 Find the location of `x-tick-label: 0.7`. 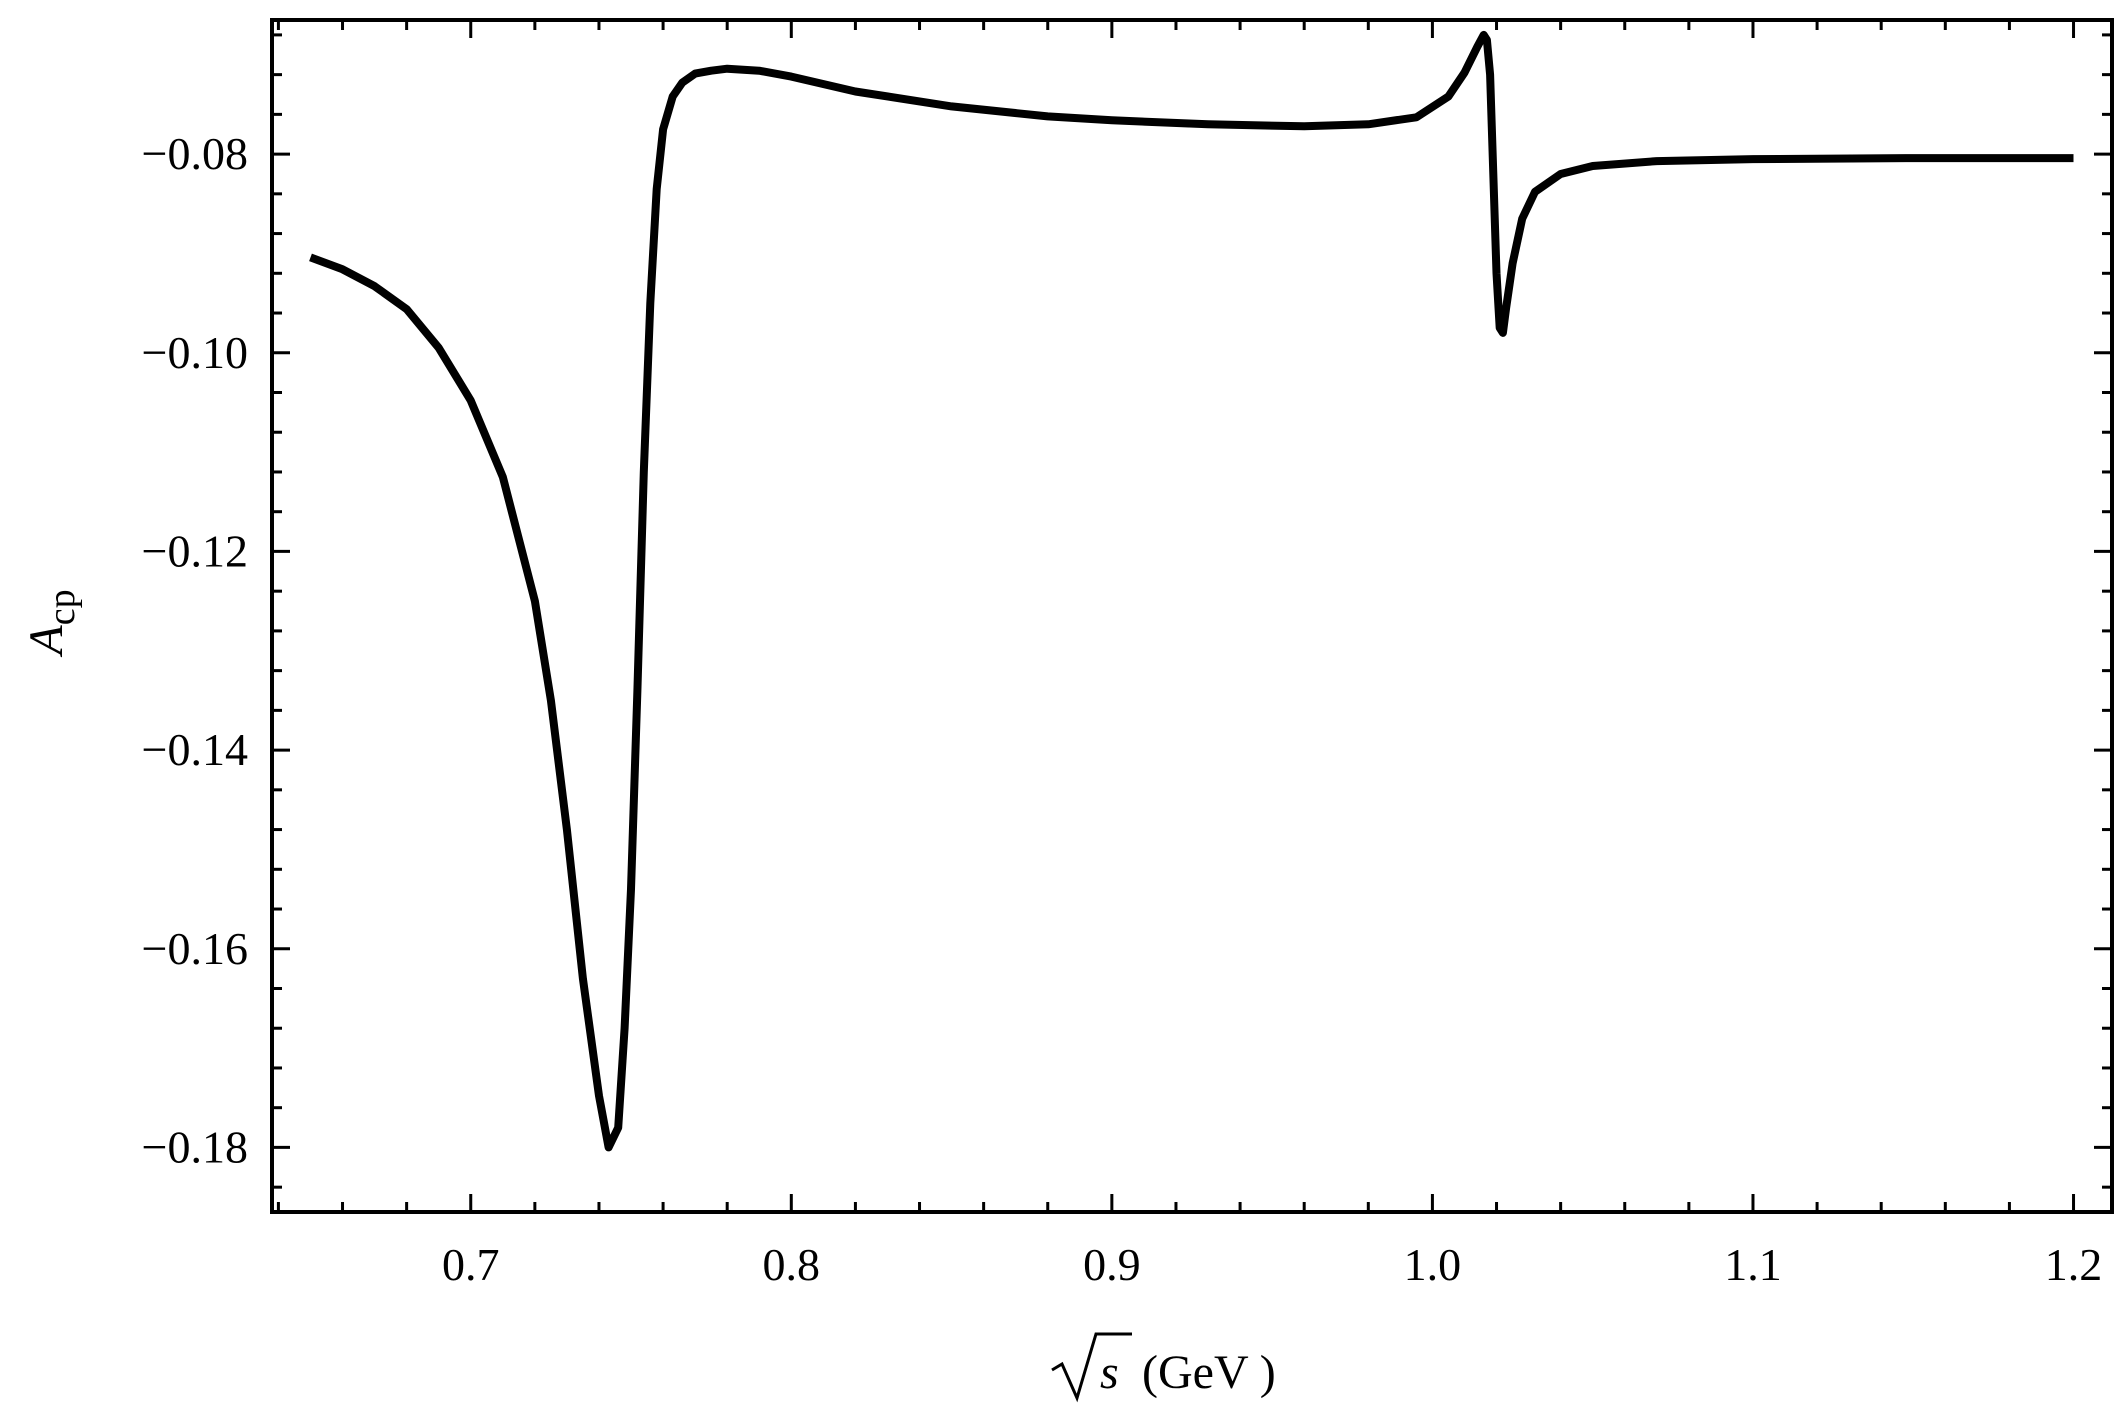

x-tick-label: 0.7 is located at coordinates (471, 1264).